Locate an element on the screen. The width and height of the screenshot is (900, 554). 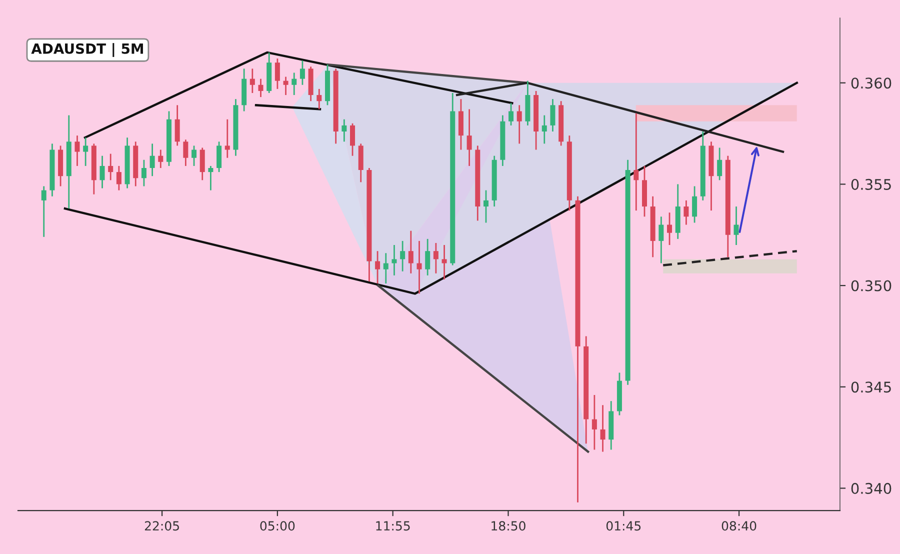
y-tick-label: 0.345 is located at coordinates (871, 387).